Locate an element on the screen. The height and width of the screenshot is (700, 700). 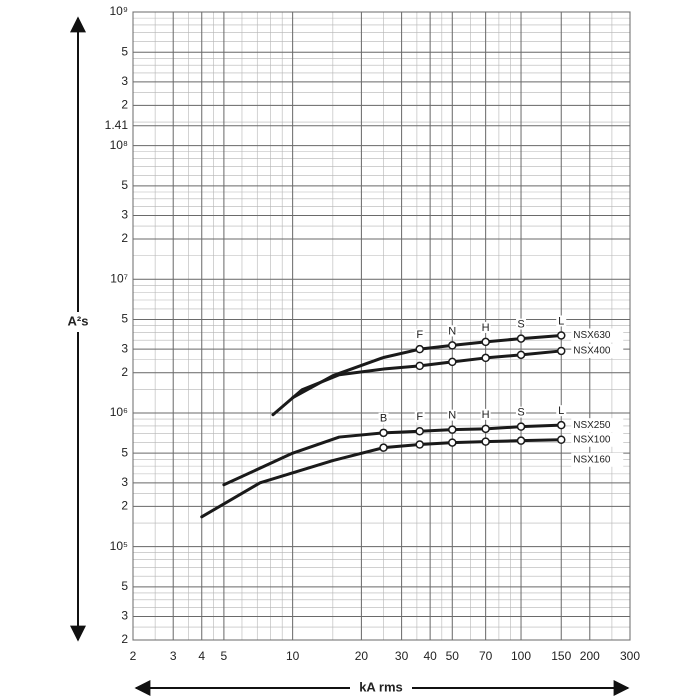
x-tick-label: 30 is located at coordinates (402, 656).